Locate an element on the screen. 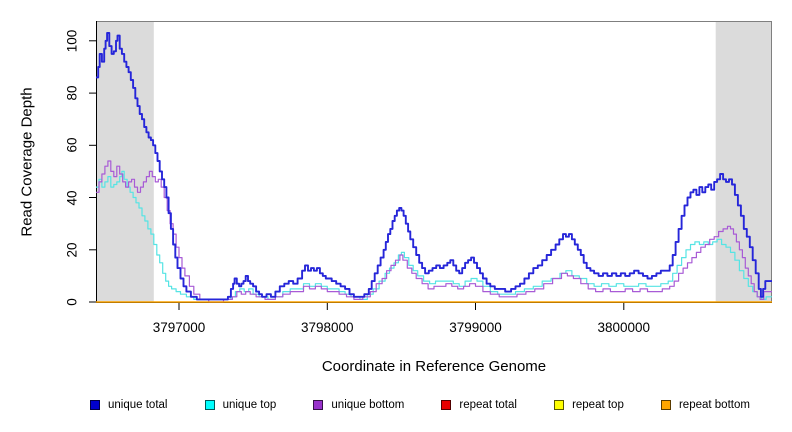 The width and height of the screenshot is (792, 432). legend-item-repeat-bottom: repeat bottom is located at coordinates (705, 405).